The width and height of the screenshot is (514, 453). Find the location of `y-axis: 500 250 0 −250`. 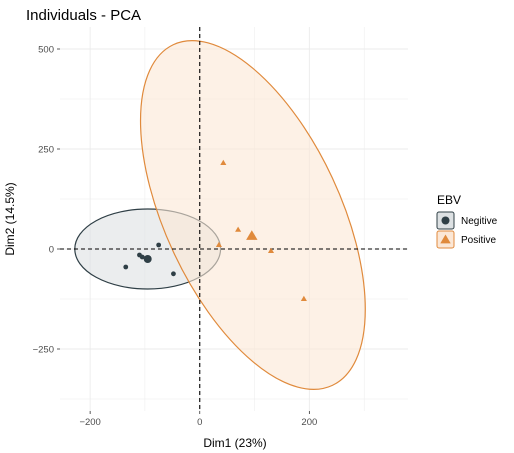

y-axis: 500 250 0 −250 is located at coordinates (46, 200).